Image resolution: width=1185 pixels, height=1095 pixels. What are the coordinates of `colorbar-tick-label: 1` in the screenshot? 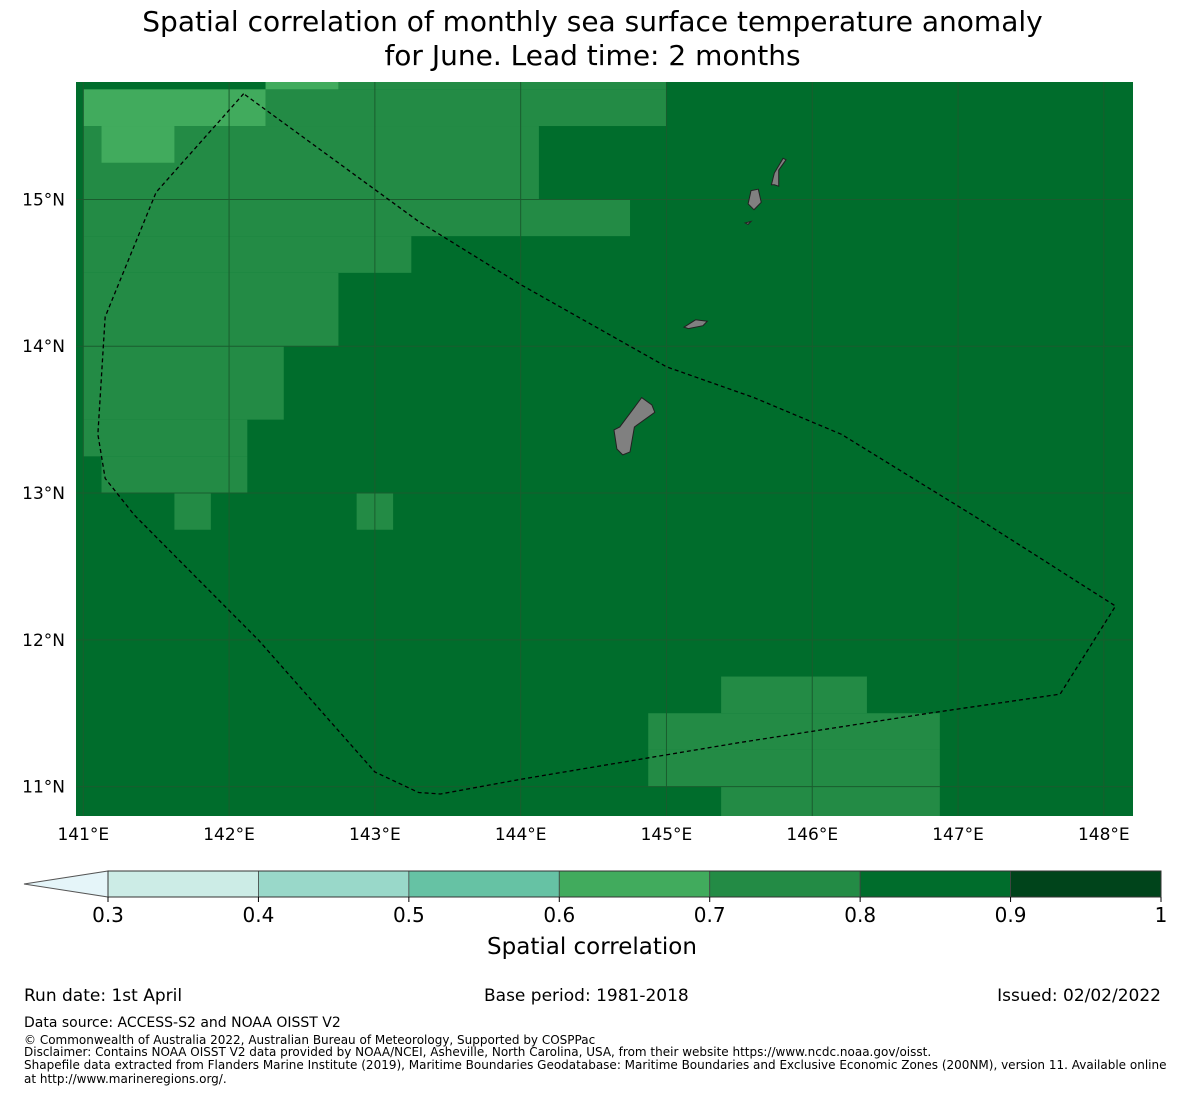 It's located at (1161, 915).